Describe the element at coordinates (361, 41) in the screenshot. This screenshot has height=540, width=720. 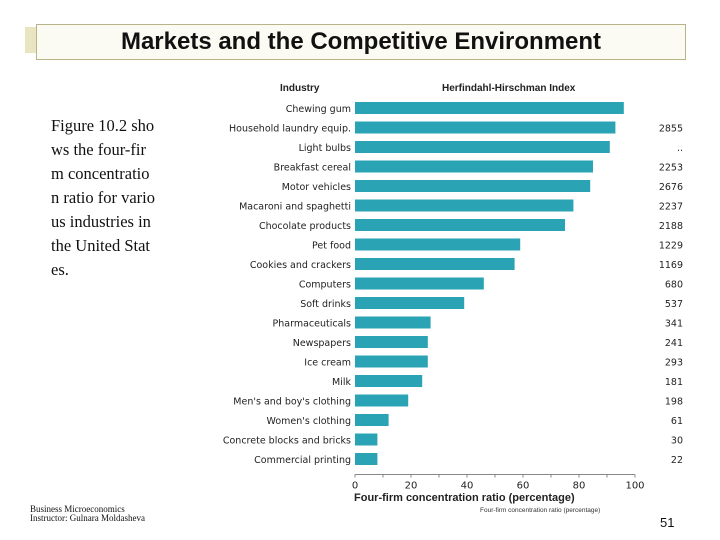
I see `slide-title: Markets and the Competitive Environment` at that location.